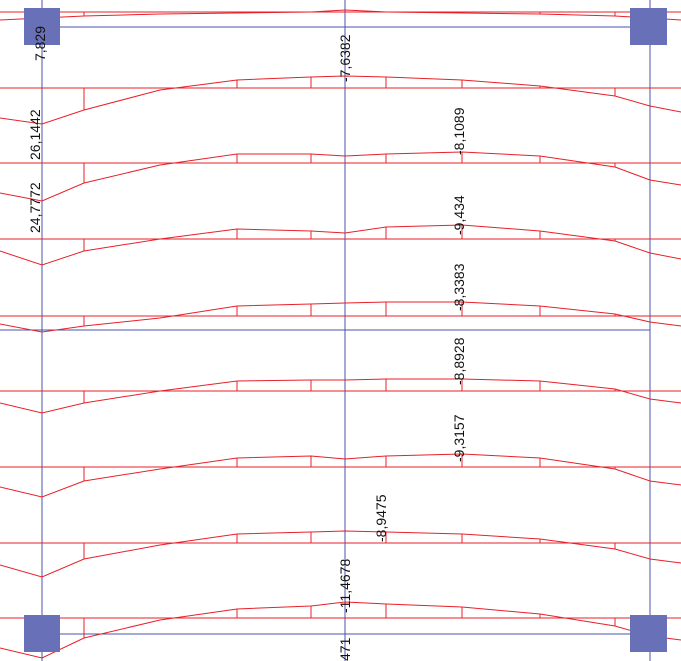  I want to click on moment-label: -7,6382, so click(345, 58).